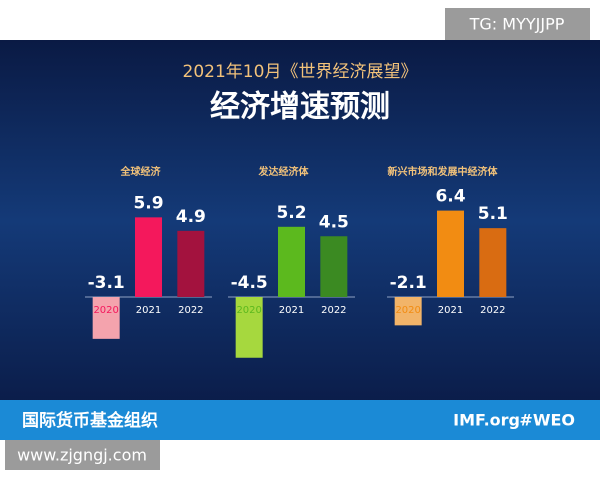 Image resolution: width=600 pixels, height=480 pixels. I want to click on value-label: -3.1, so click(106, 283).